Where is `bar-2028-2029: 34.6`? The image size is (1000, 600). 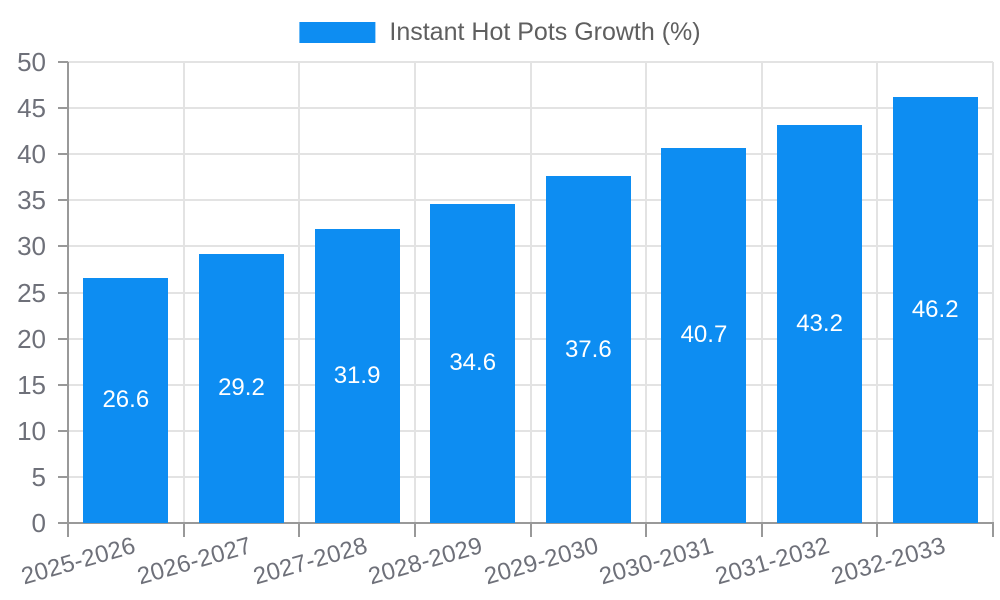 bar-2028-2029: 34.6 is located at coordinates (473, 363).